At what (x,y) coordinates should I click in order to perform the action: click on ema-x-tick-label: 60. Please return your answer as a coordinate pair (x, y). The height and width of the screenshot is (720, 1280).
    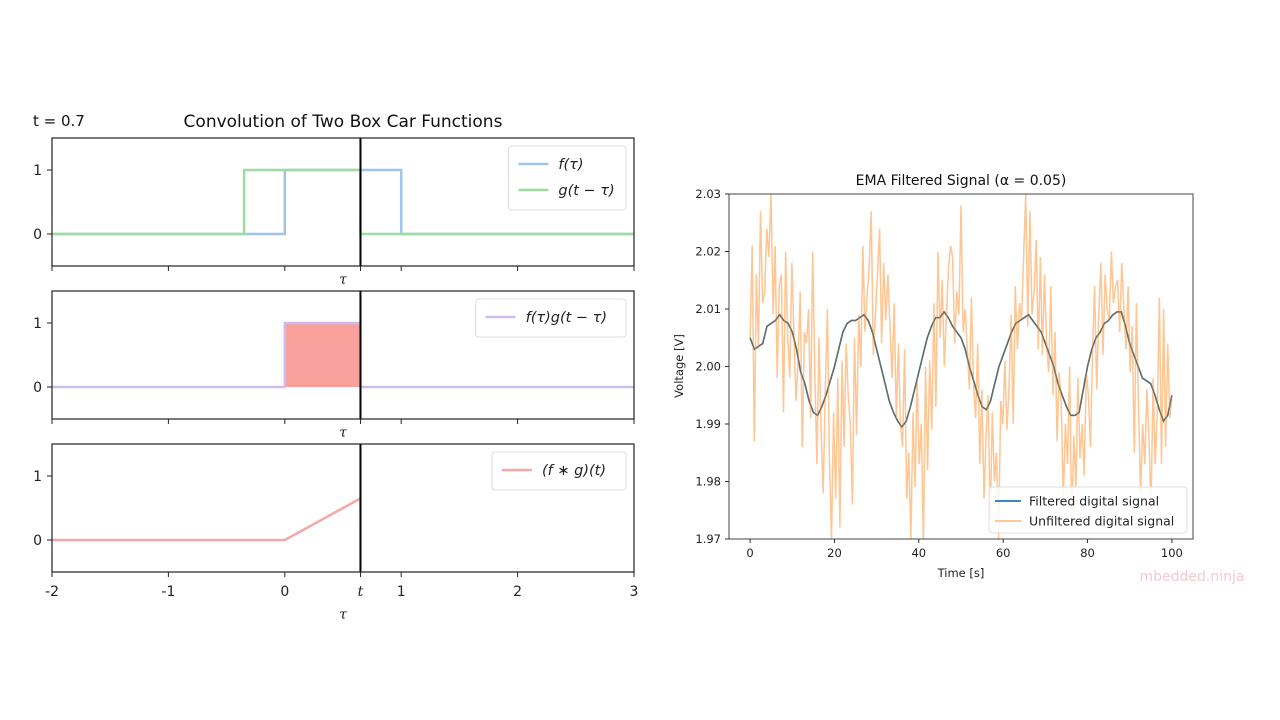
    Looking at the image, I should click on (1003, 553).